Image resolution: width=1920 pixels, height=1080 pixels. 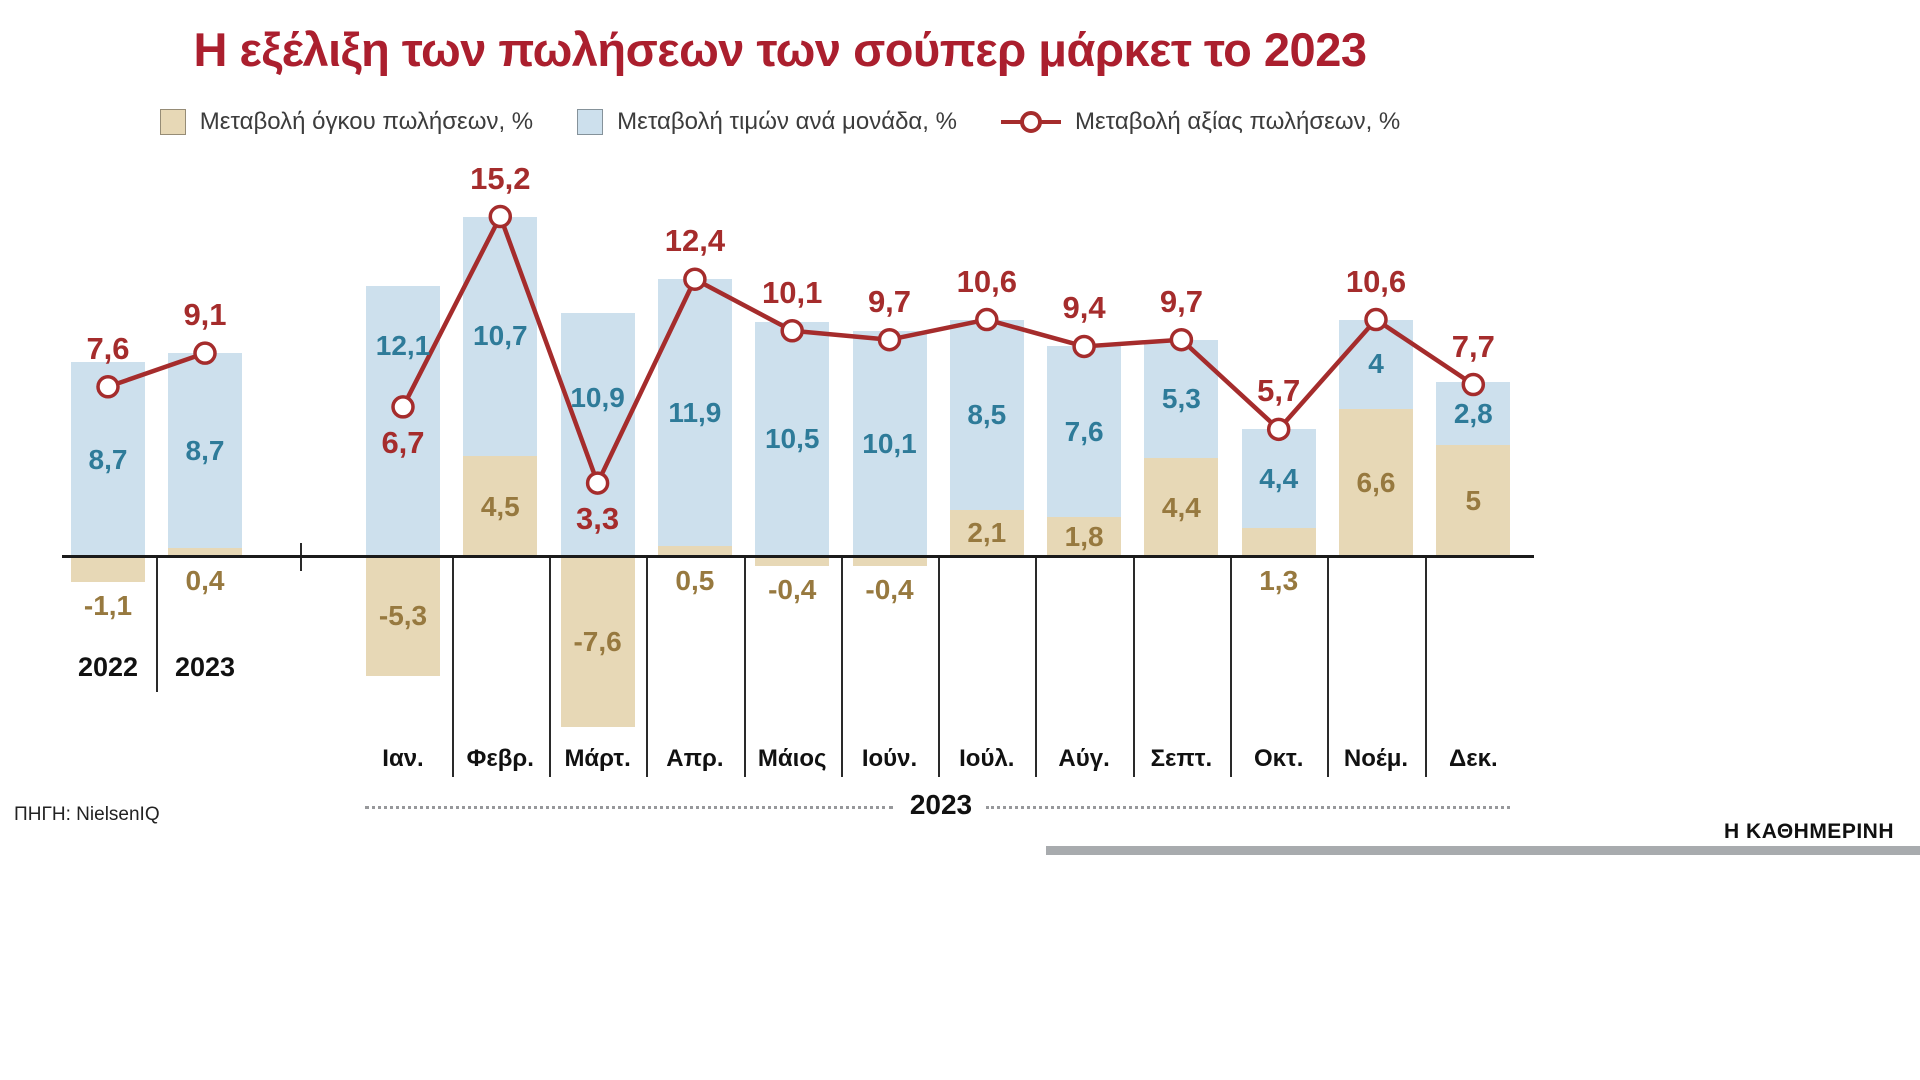 I want to click on axis-label-m06: Ιούν., so click(x=889, y=758).